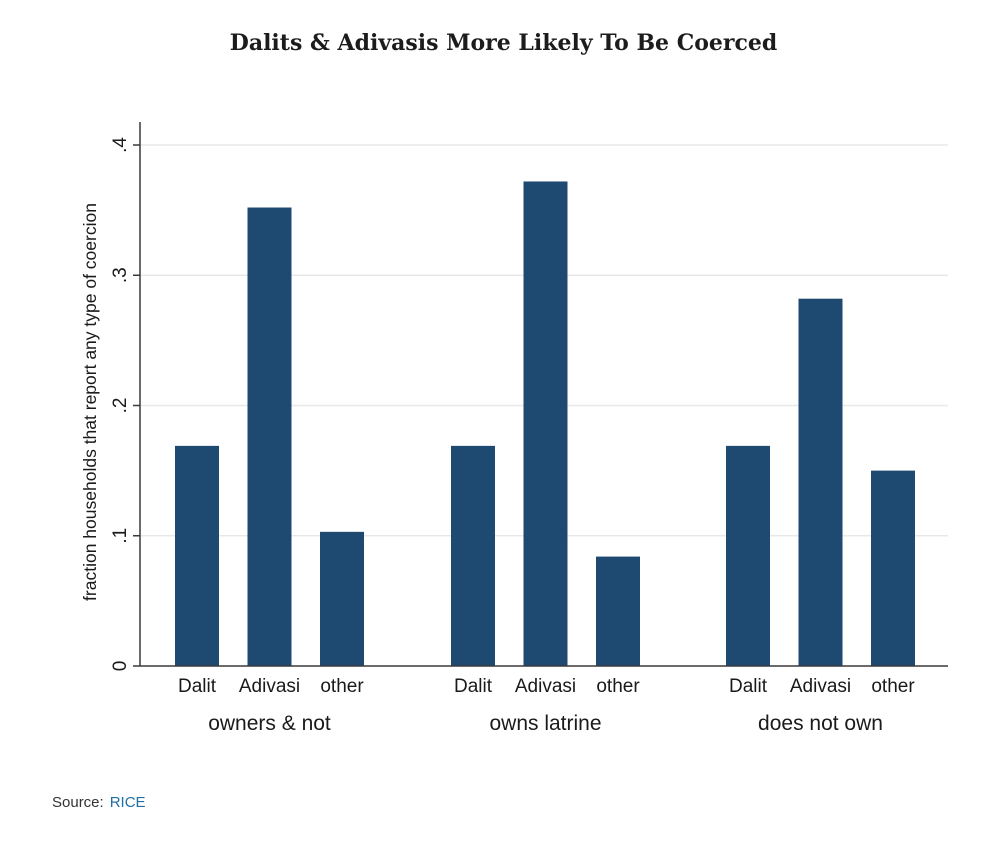 This screenshot has width=1007, height=847. What do you see at coordinates (78, 802) in the screenshot?
I see `source-label: Source:` at bounding box center [78, 802].